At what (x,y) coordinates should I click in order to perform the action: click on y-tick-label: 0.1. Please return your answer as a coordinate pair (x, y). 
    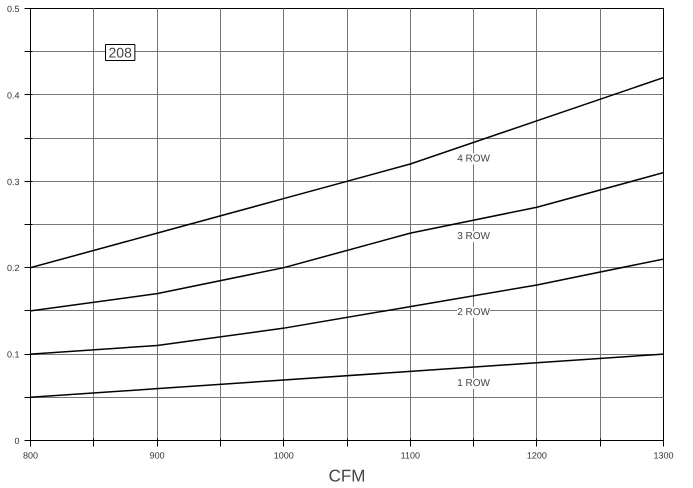
    Looking at the image, I should click on (13, 355).